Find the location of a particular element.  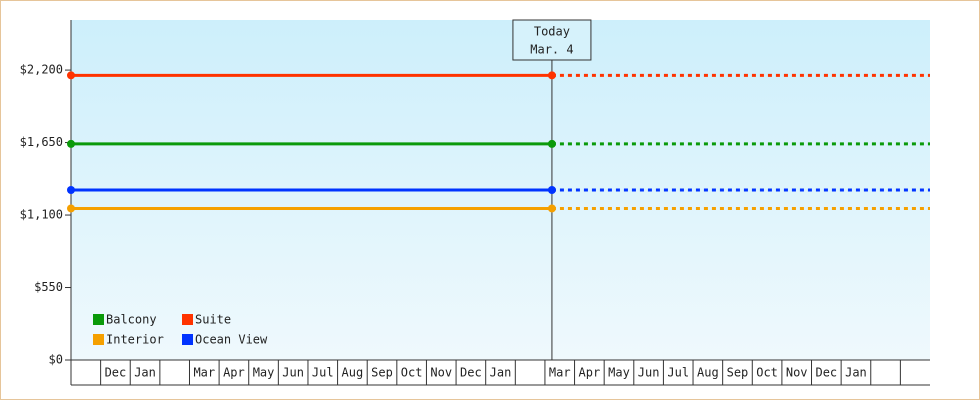

today-title: Today is located at coordinates (552, 32).